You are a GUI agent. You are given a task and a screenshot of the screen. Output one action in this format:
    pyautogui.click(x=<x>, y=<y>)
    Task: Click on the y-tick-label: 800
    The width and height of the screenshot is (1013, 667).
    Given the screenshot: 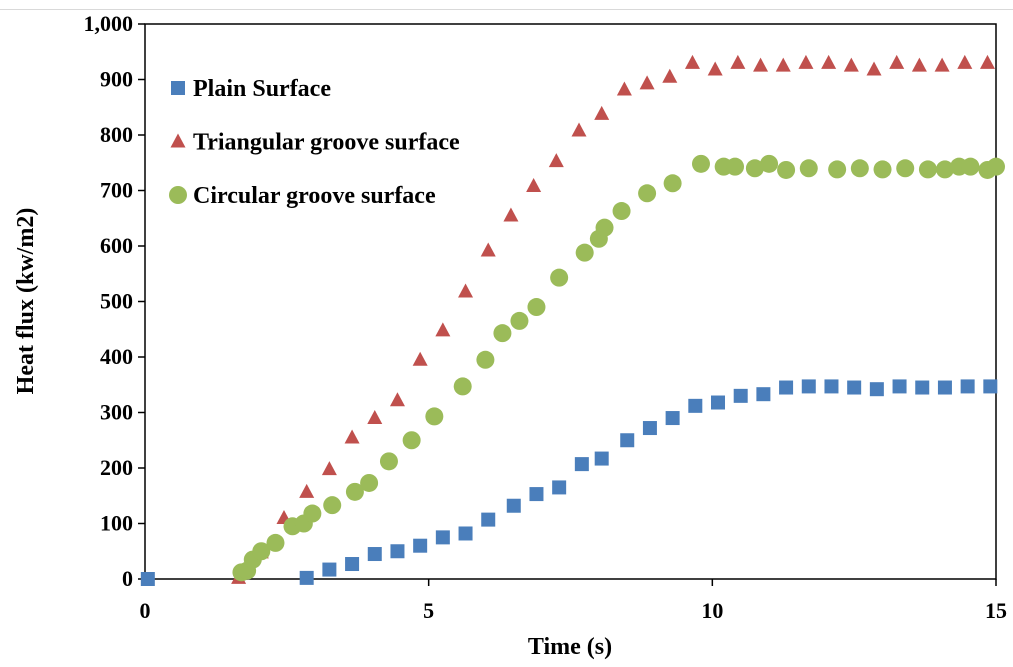 What is the action you would take?
    pyautogui.click(x=116, y=134)
    